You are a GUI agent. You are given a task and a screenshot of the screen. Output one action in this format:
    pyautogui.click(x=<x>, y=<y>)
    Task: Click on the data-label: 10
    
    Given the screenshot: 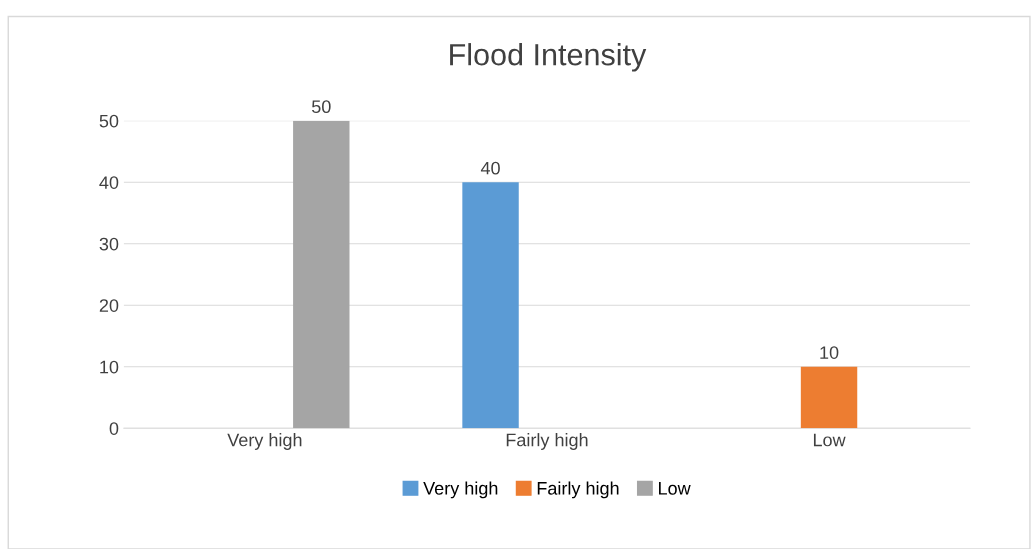 What is the action you would take?
    pyautogui.click(x=829, y=352)
    